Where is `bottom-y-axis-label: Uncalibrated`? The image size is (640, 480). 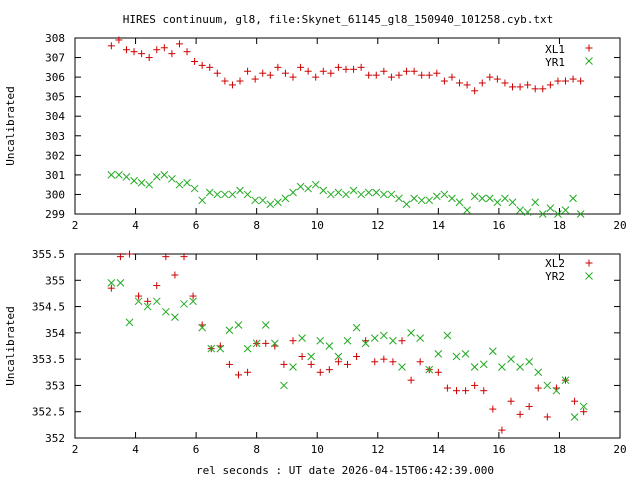 bottom-y-axis-label: Uncalibrated is located at coordinates (10, 345).